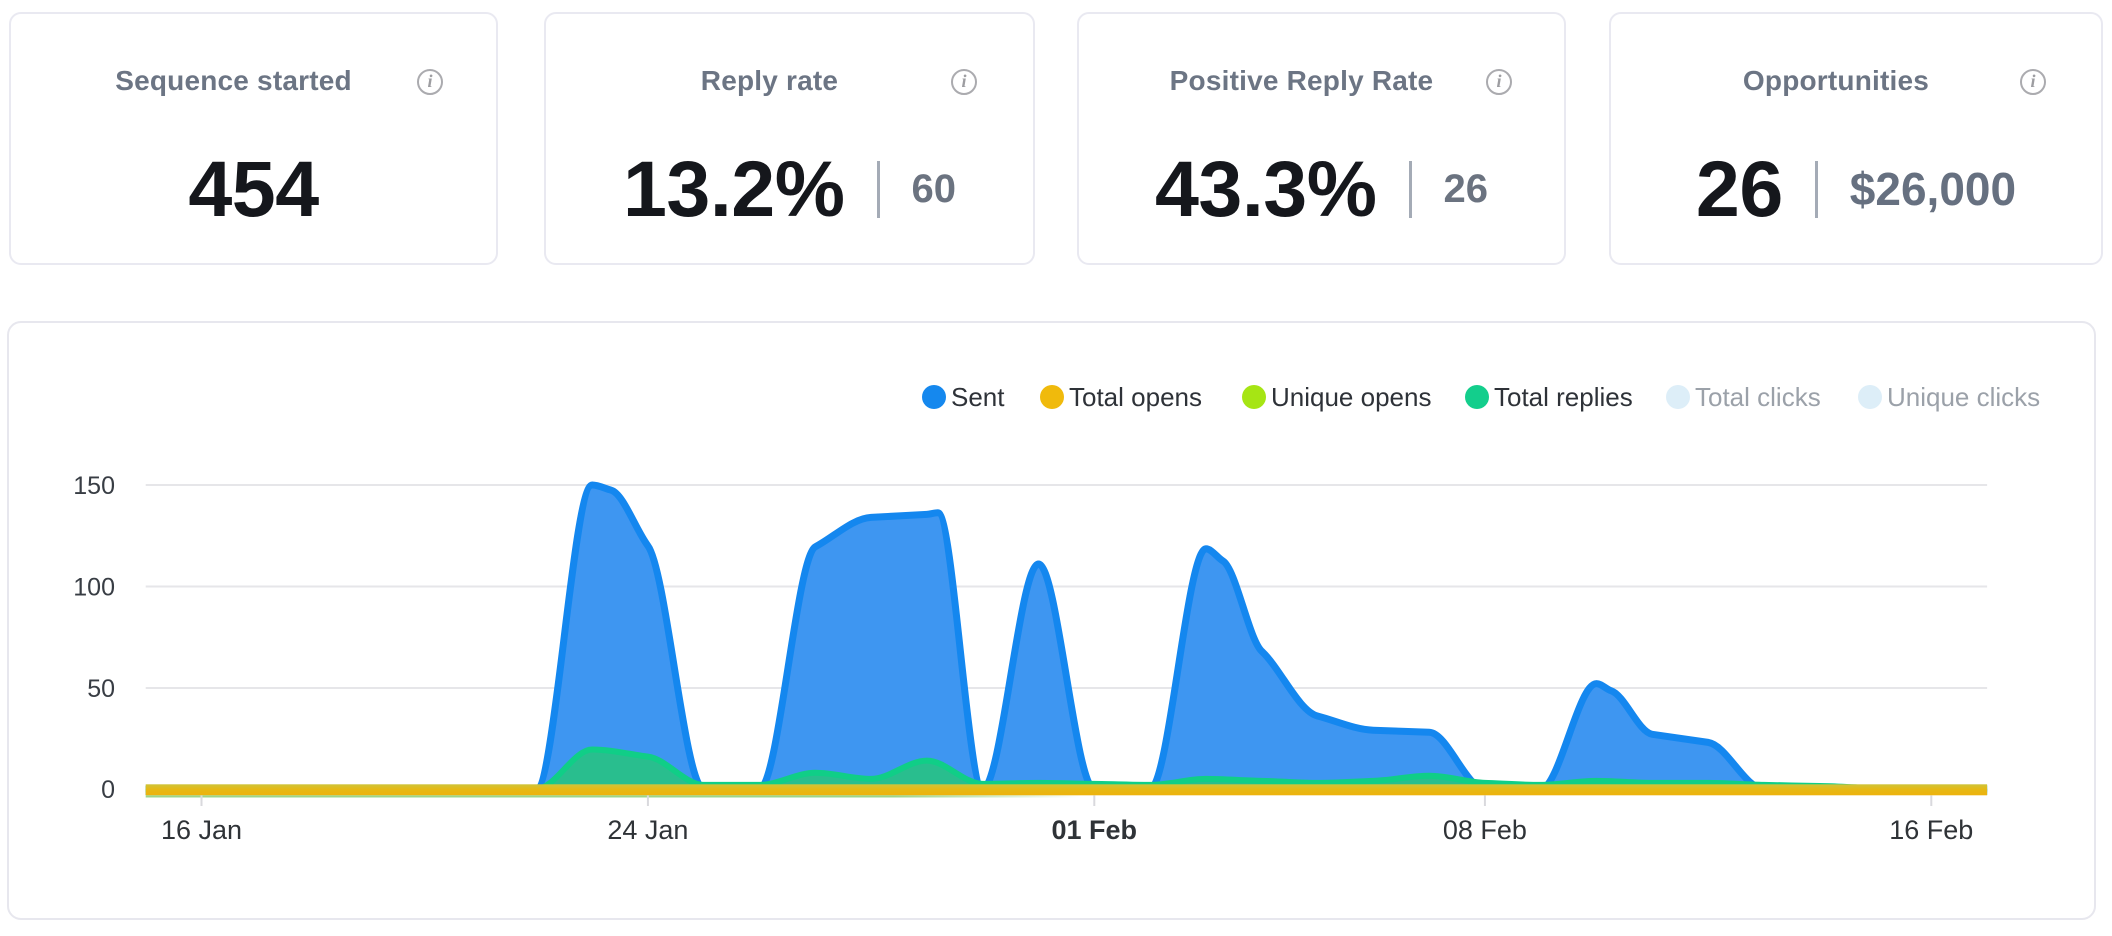 The height and width of the screenshot is (936, 2112). What do you see at coordinates (1931, 830) in the screenshot?
I see `svg-text: 16 Feb` at bounding box center [1931, 830].